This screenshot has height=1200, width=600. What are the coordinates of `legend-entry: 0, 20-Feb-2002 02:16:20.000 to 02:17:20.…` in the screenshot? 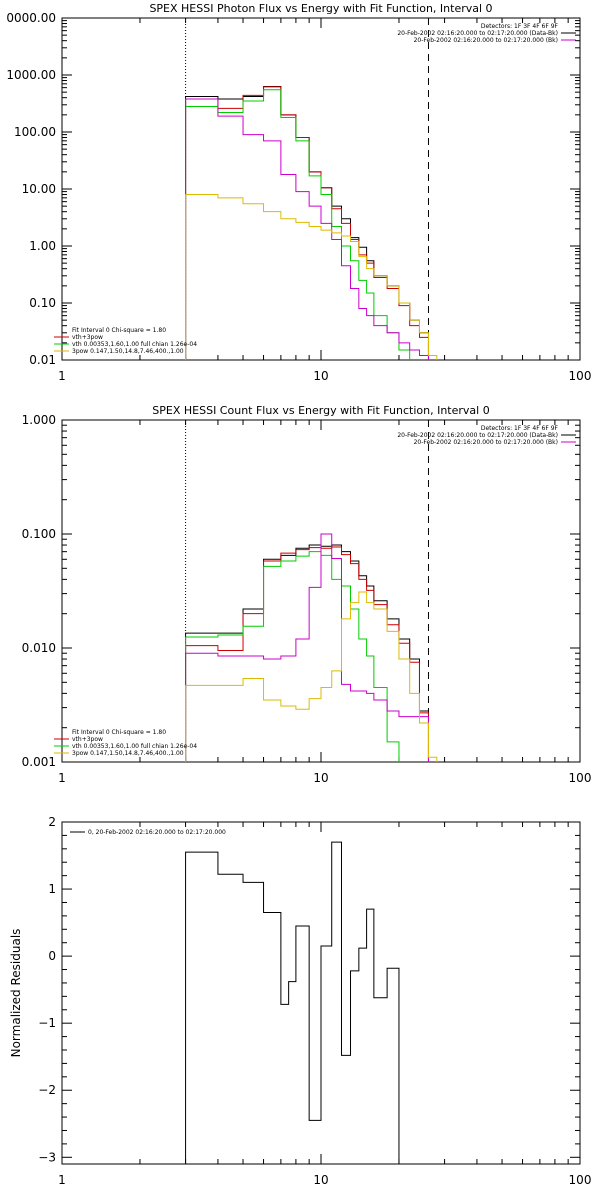 It's located at (157, 832).